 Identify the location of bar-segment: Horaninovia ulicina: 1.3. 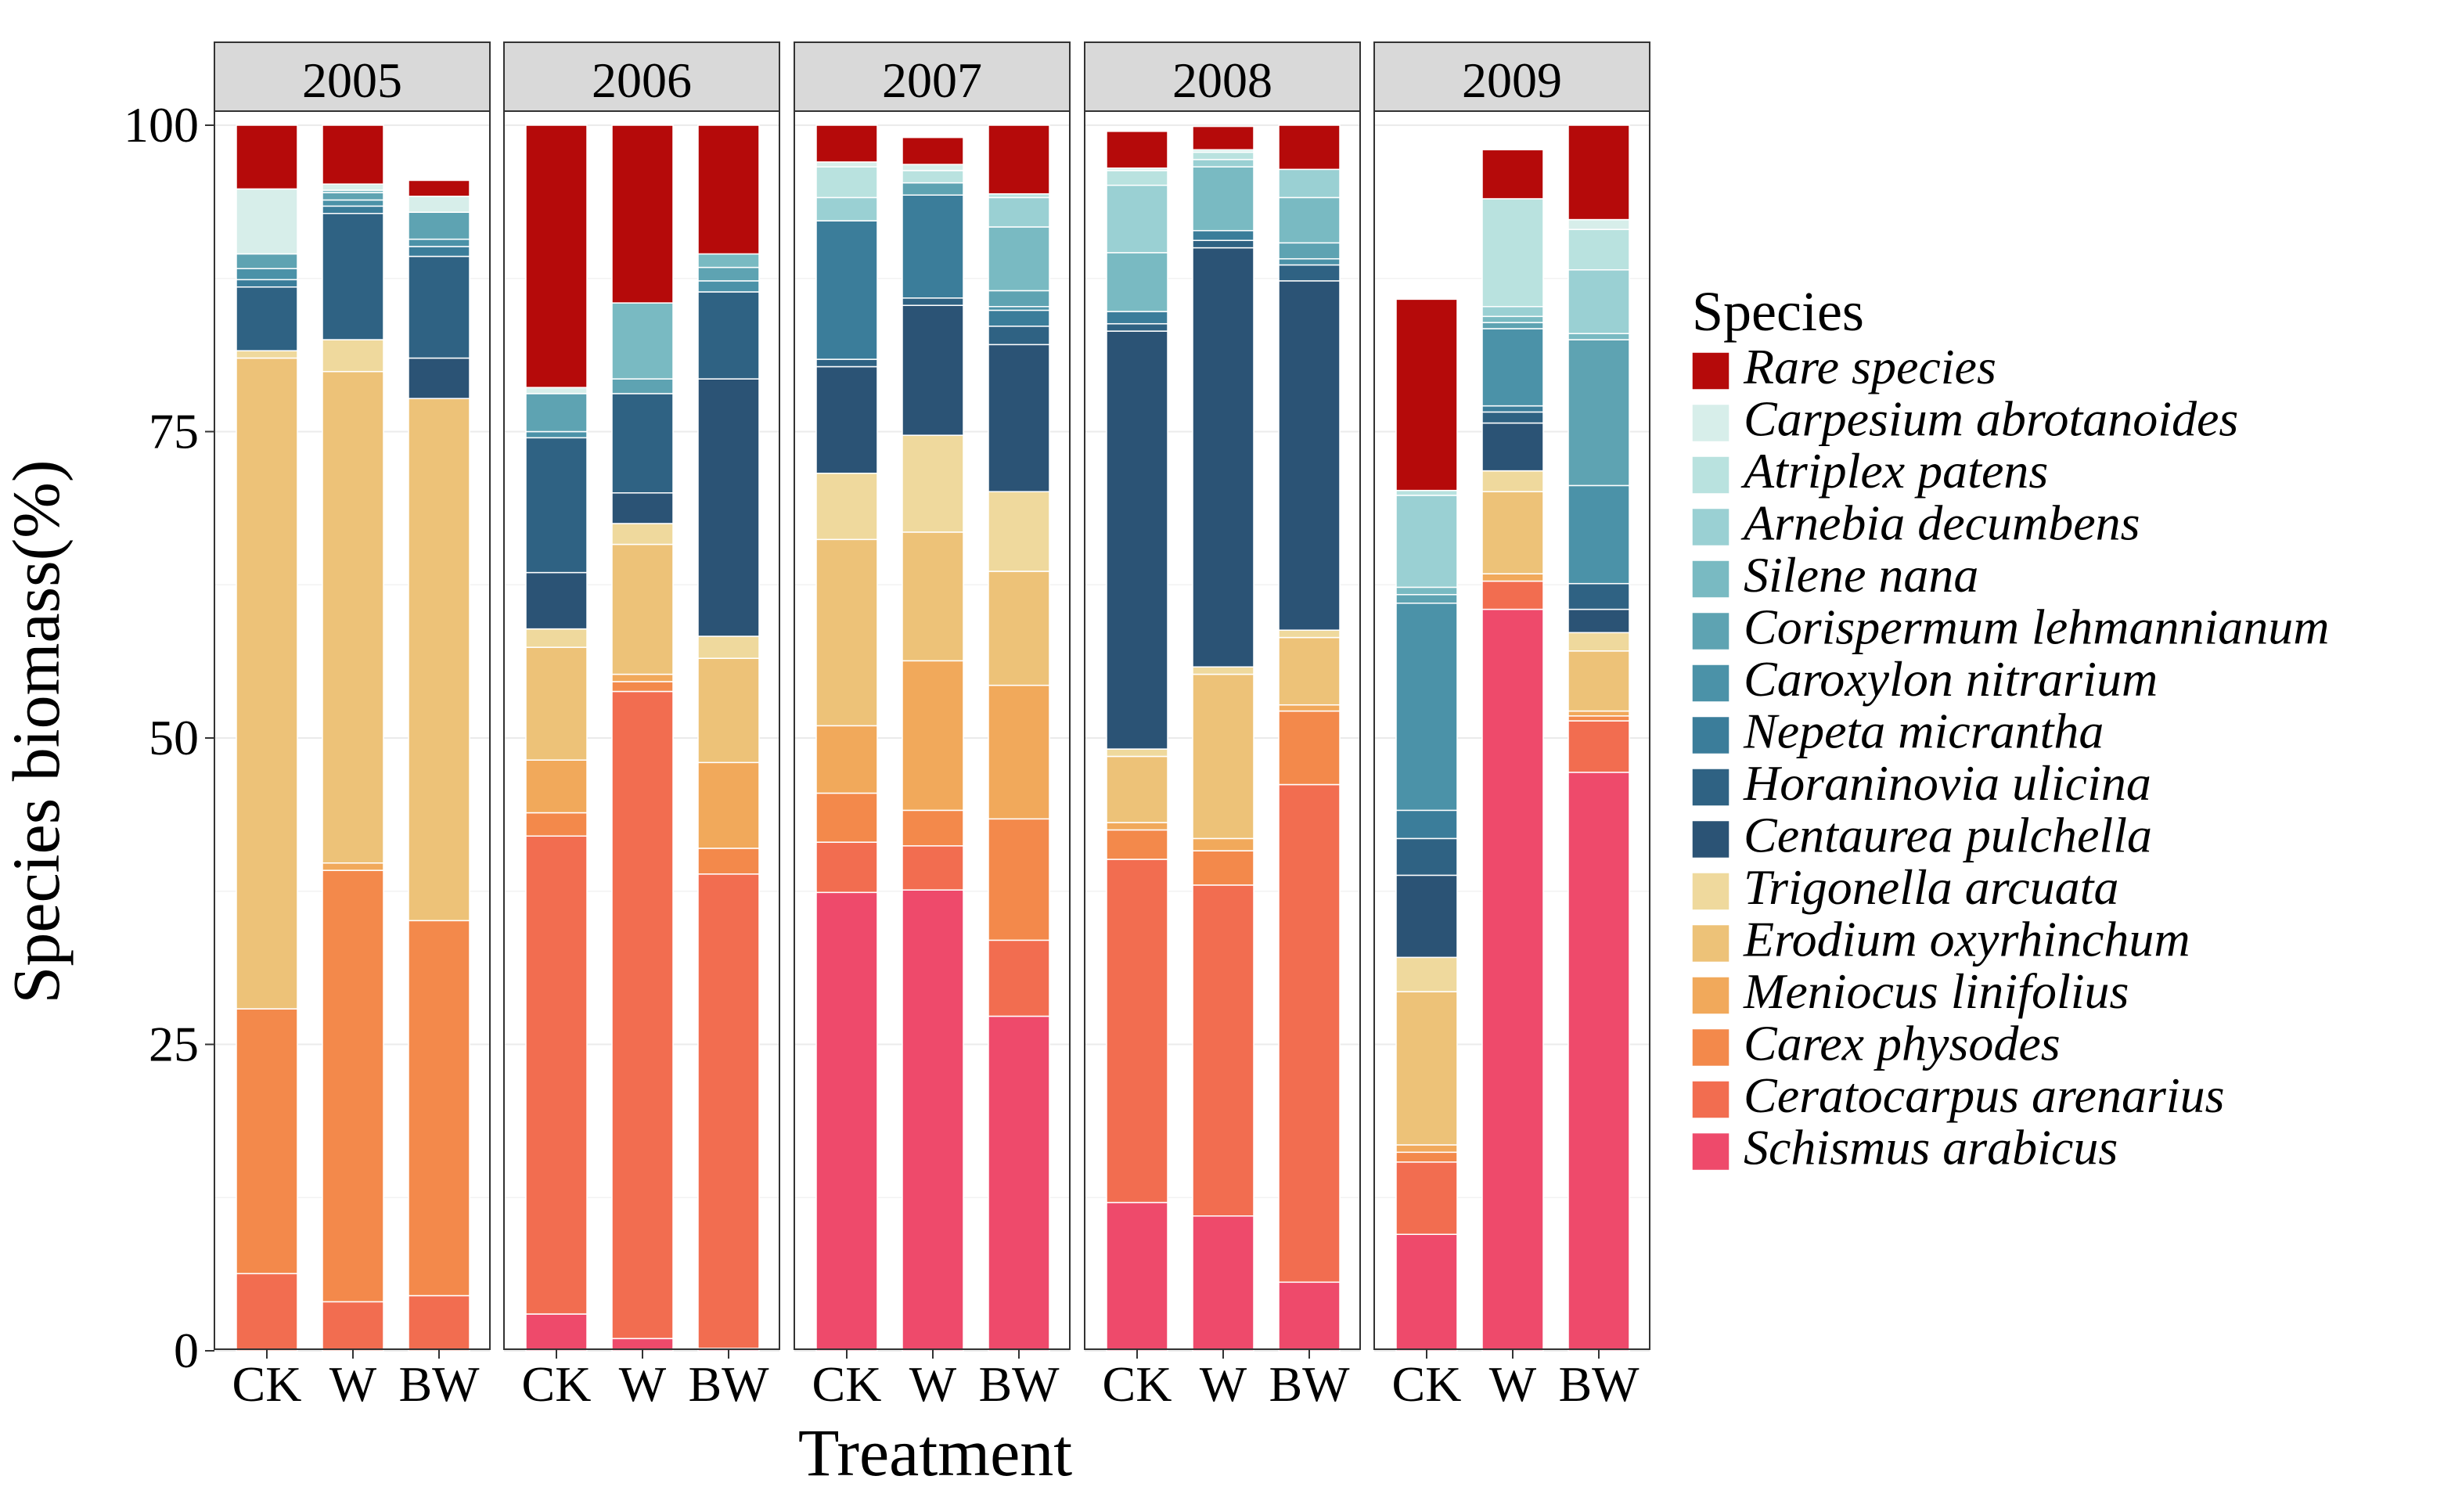
(1309, 273).